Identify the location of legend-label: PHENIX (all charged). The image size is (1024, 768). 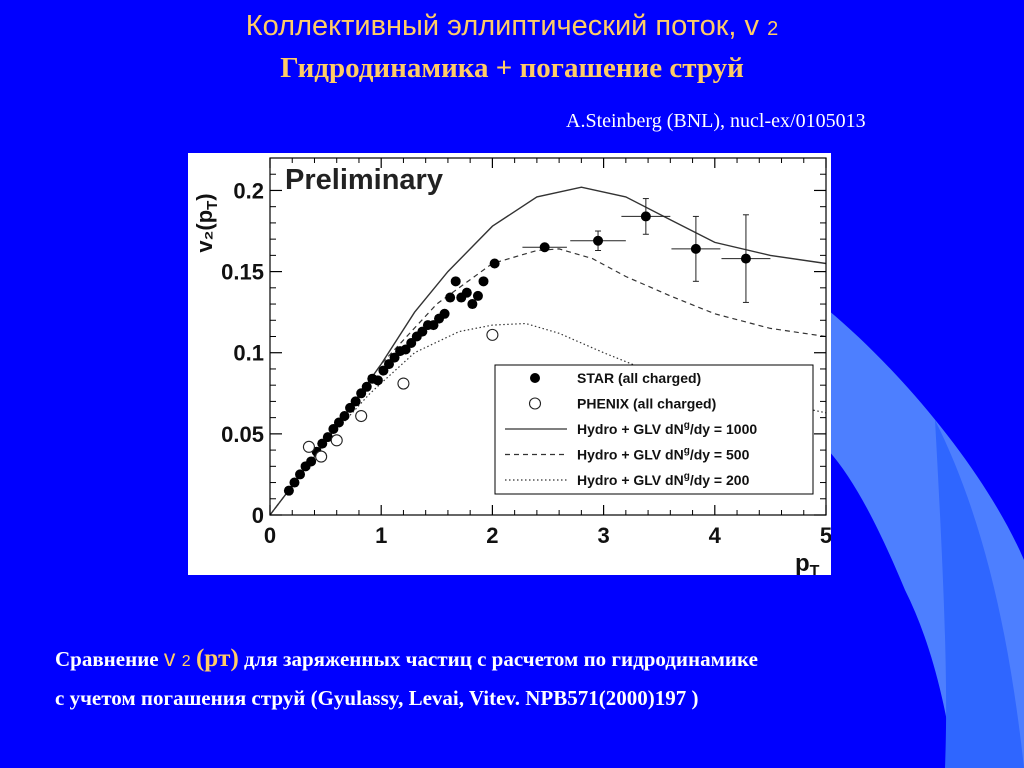
(646, 404).